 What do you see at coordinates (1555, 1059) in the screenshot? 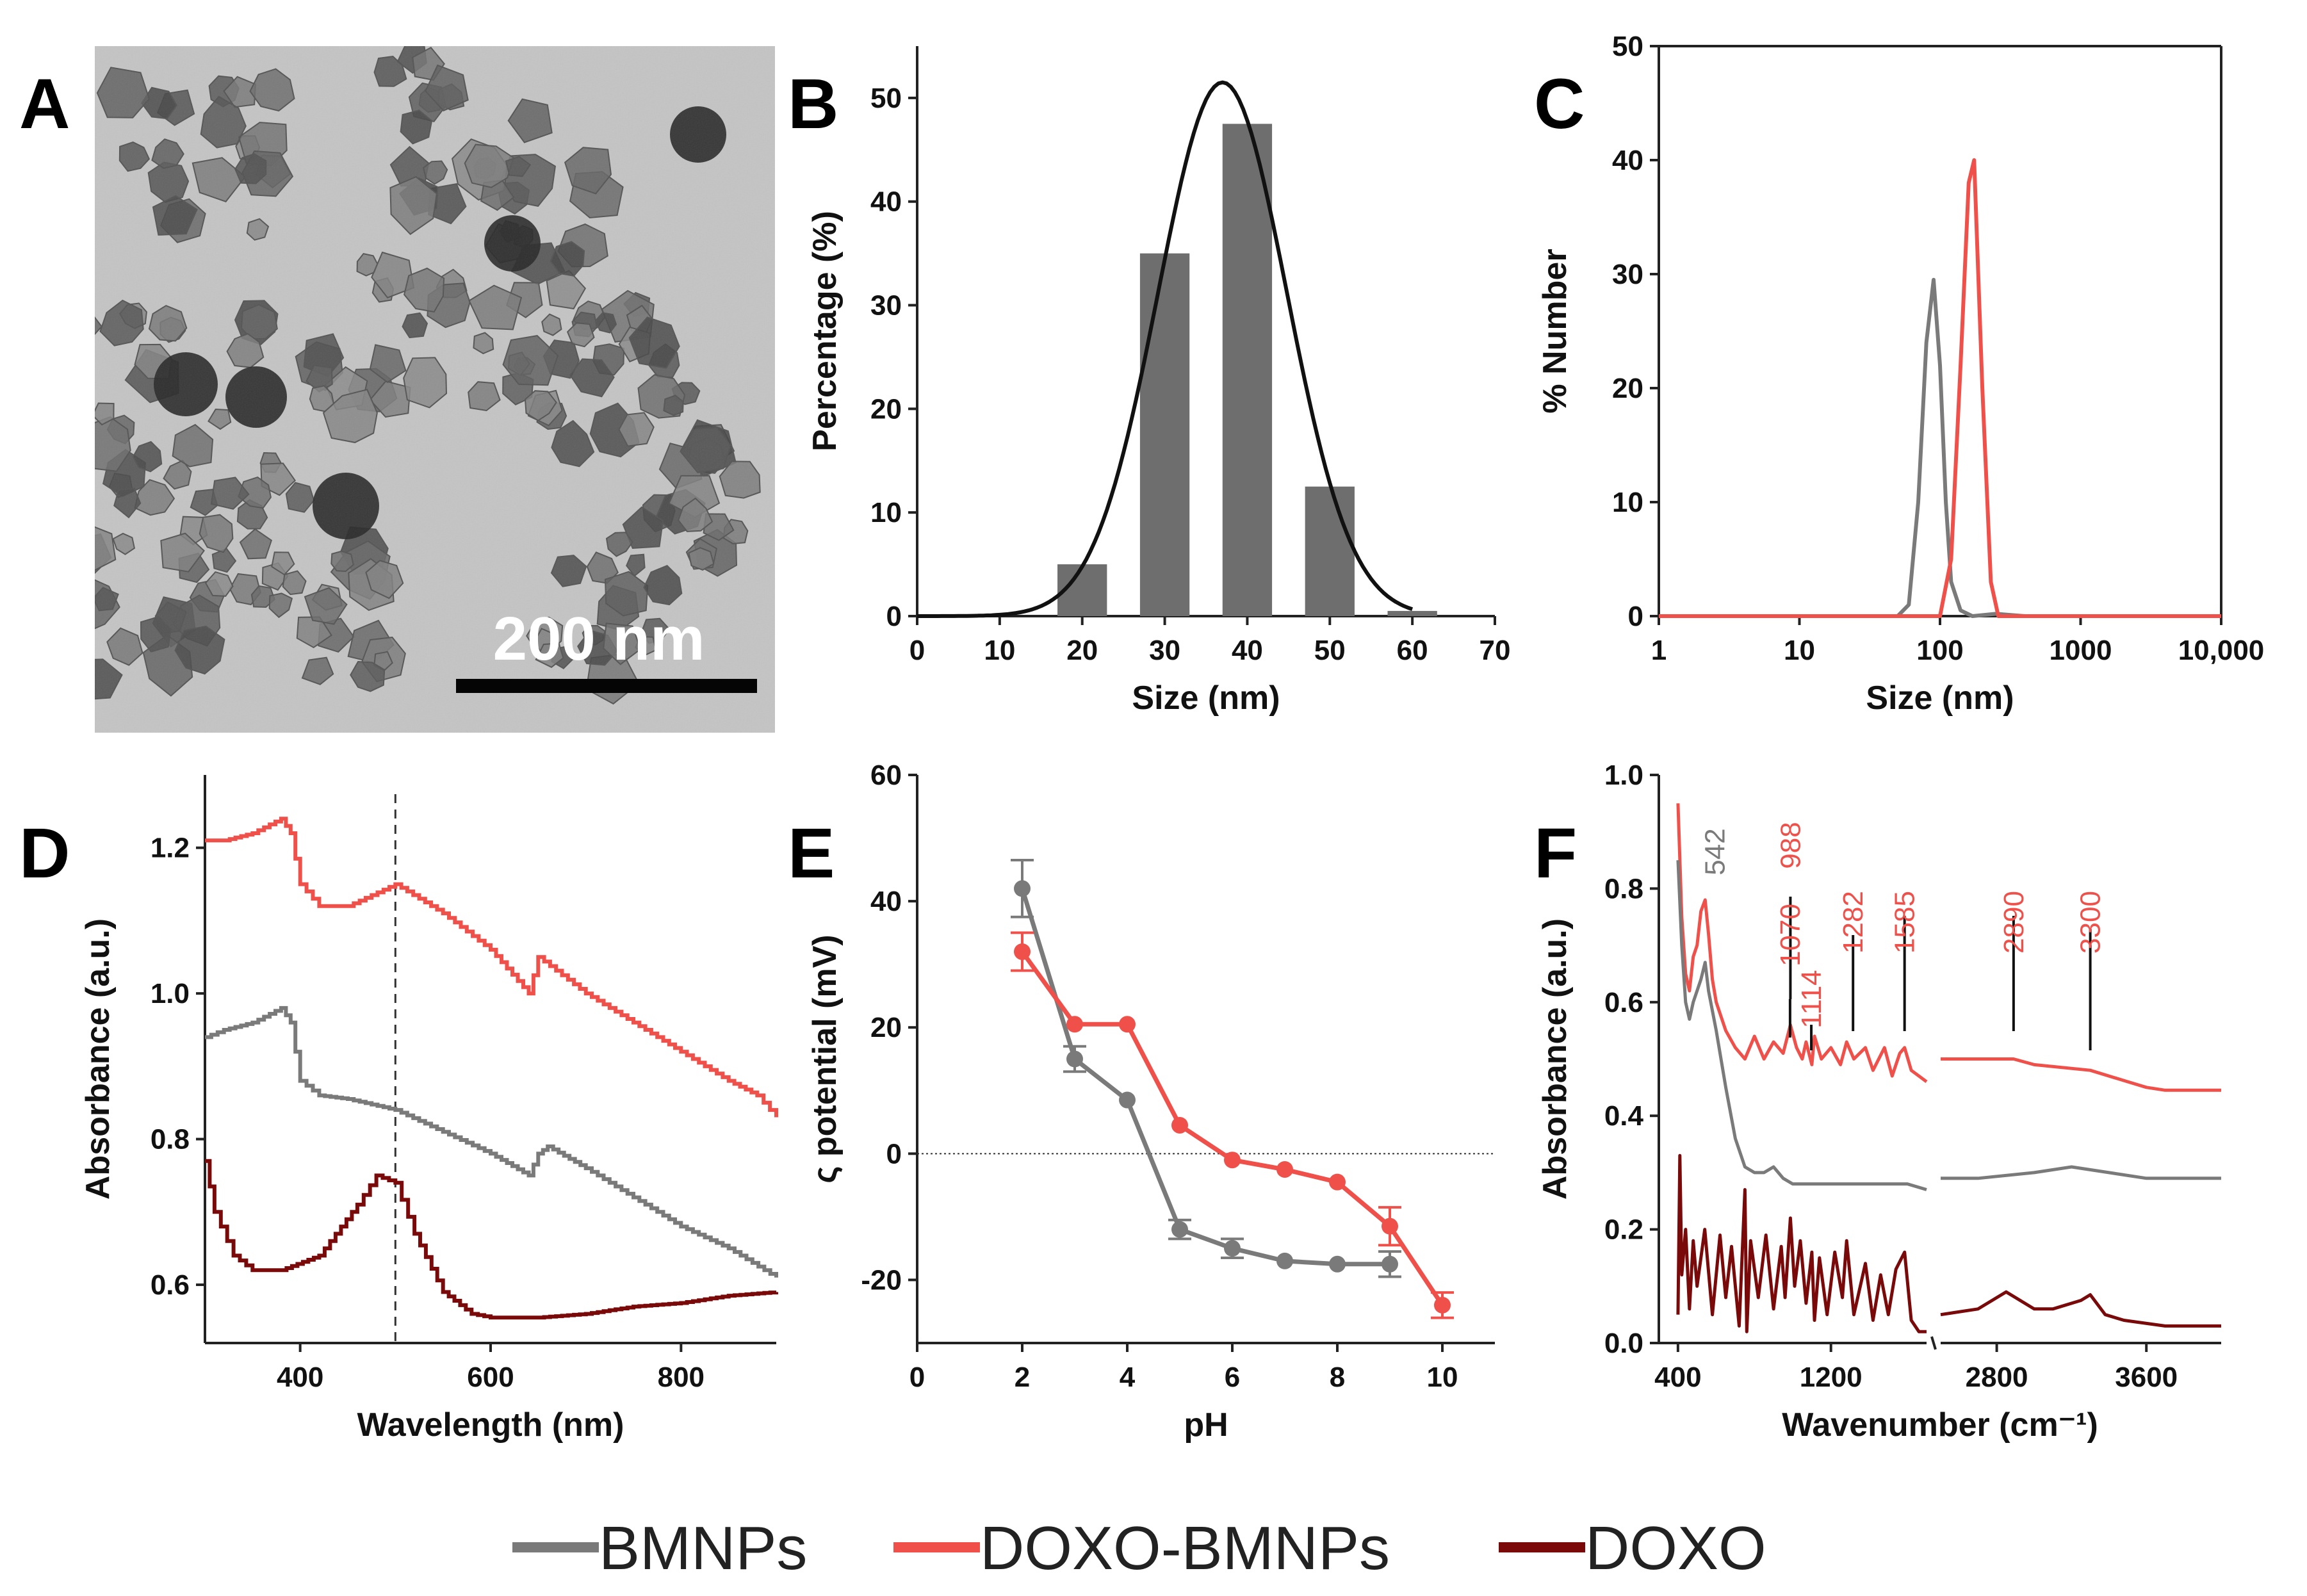
I see `panel-f-y-axis-label: Absorbance (a.u.)` at bounding box center [1555, 1059].